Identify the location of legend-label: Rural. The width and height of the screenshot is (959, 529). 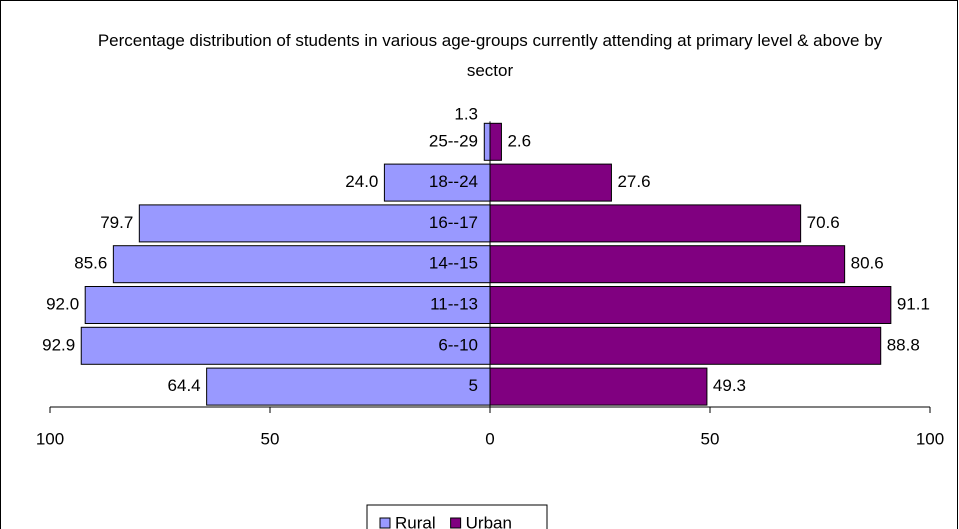
(415, 521).